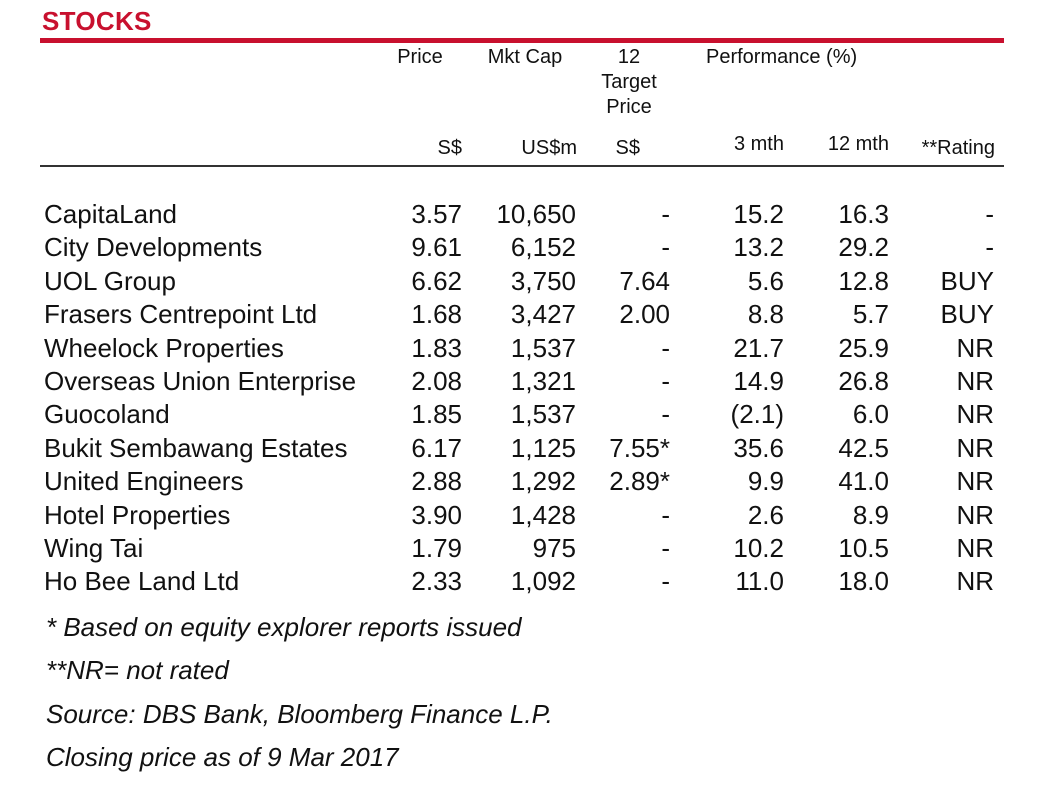 The image size is (1052, 790). Describe the element at coordinates (436, 380) in the screenshot. I see `price-cell: 2.08` at that location.